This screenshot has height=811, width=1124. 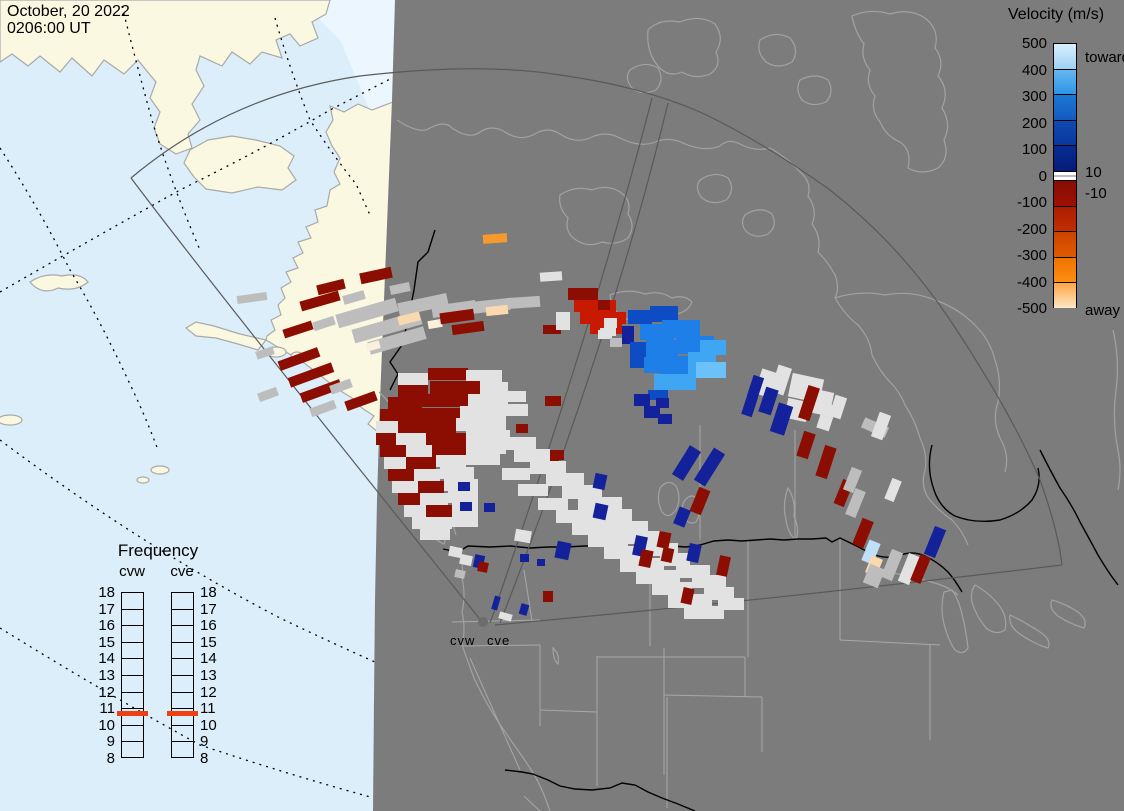 I want to click on sea-pale-strip, so click(x=347, y=80).